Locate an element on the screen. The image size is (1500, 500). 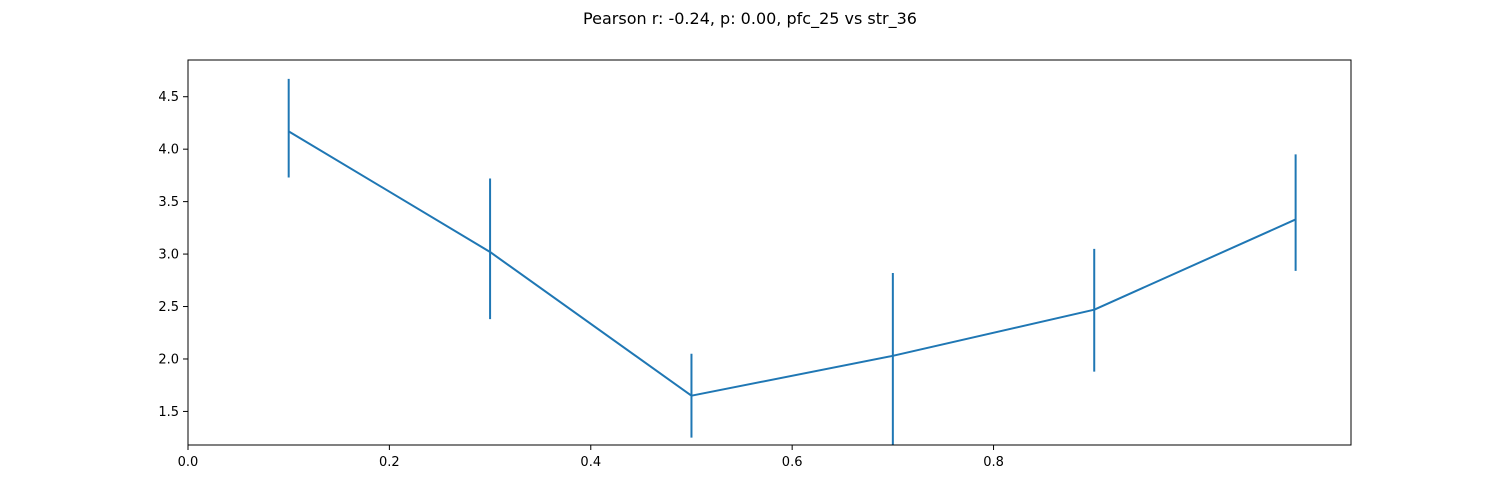
x-axis: 0.0 0.2 0.4 0.6 0.8 is located at coordinates (591, 457).